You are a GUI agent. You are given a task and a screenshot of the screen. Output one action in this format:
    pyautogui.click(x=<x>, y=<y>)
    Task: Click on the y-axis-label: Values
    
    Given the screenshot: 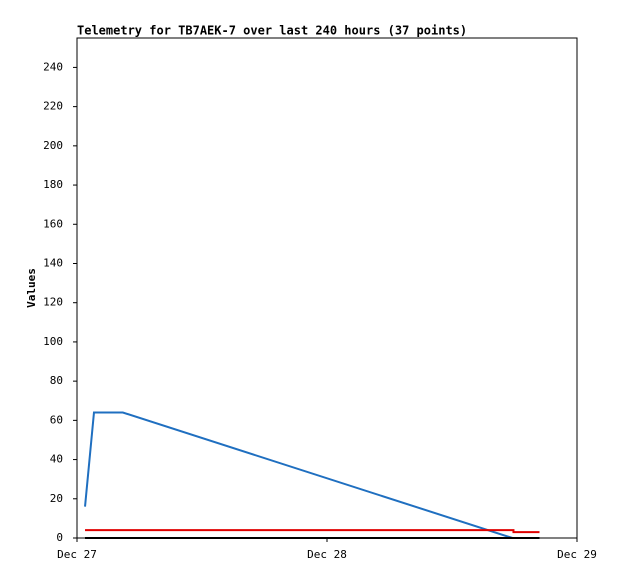 What is the action you would take?
    pyautogui.click(x=31, y=288)
    